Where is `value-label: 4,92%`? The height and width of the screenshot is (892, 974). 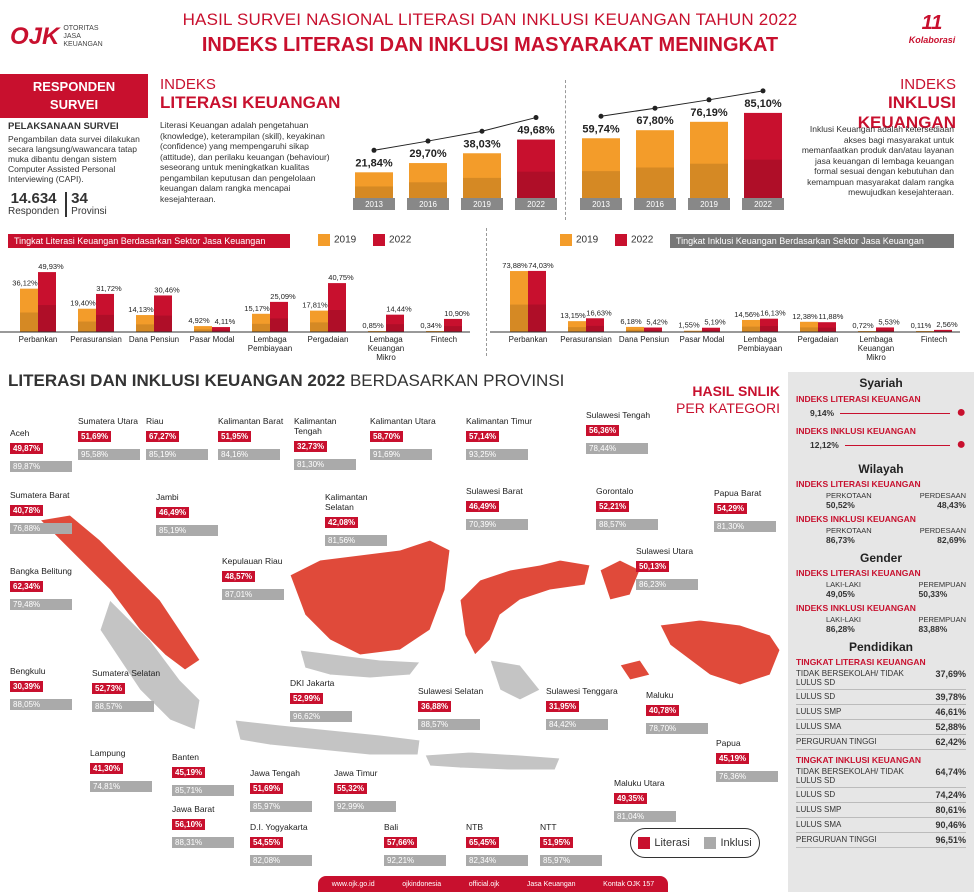
value-label: 4,92% is located at coordinates (199, 320).